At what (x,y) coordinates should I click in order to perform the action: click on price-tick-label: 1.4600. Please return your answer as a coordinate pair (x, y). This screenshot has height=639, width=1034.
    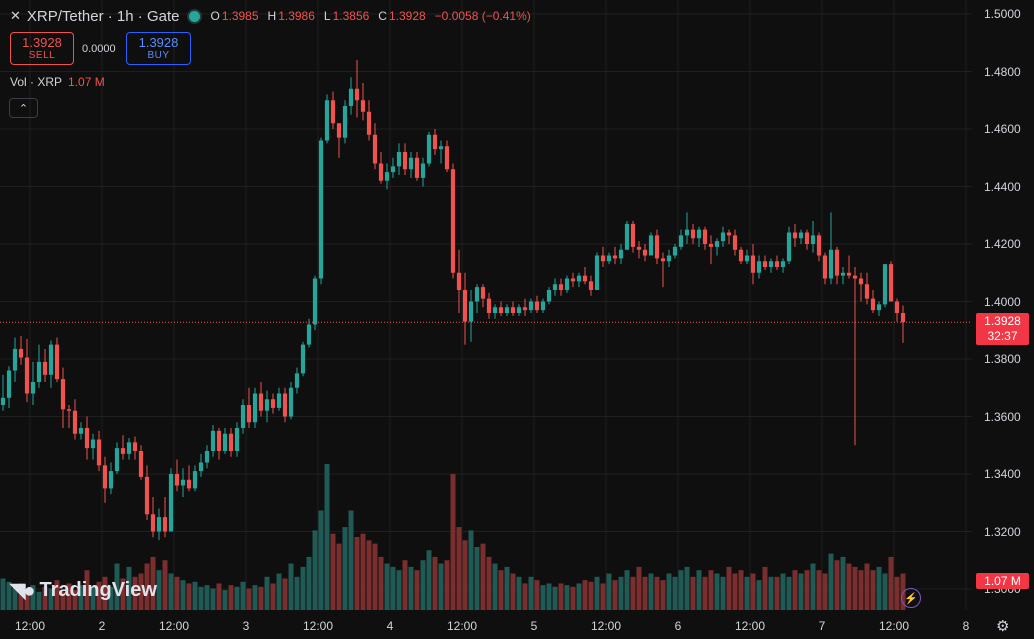
    Looking at the image, I should click on (1002, 129).